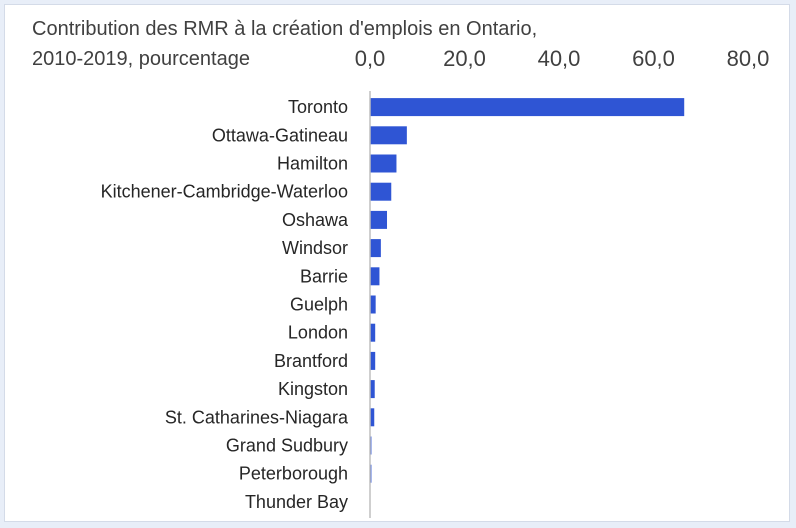 The width and height of the screenshot is (796, 528). What do you see at coordinates (311, 361) in the screenshot?
I see `category-label: Brantford` at bounding box center [311, 361].